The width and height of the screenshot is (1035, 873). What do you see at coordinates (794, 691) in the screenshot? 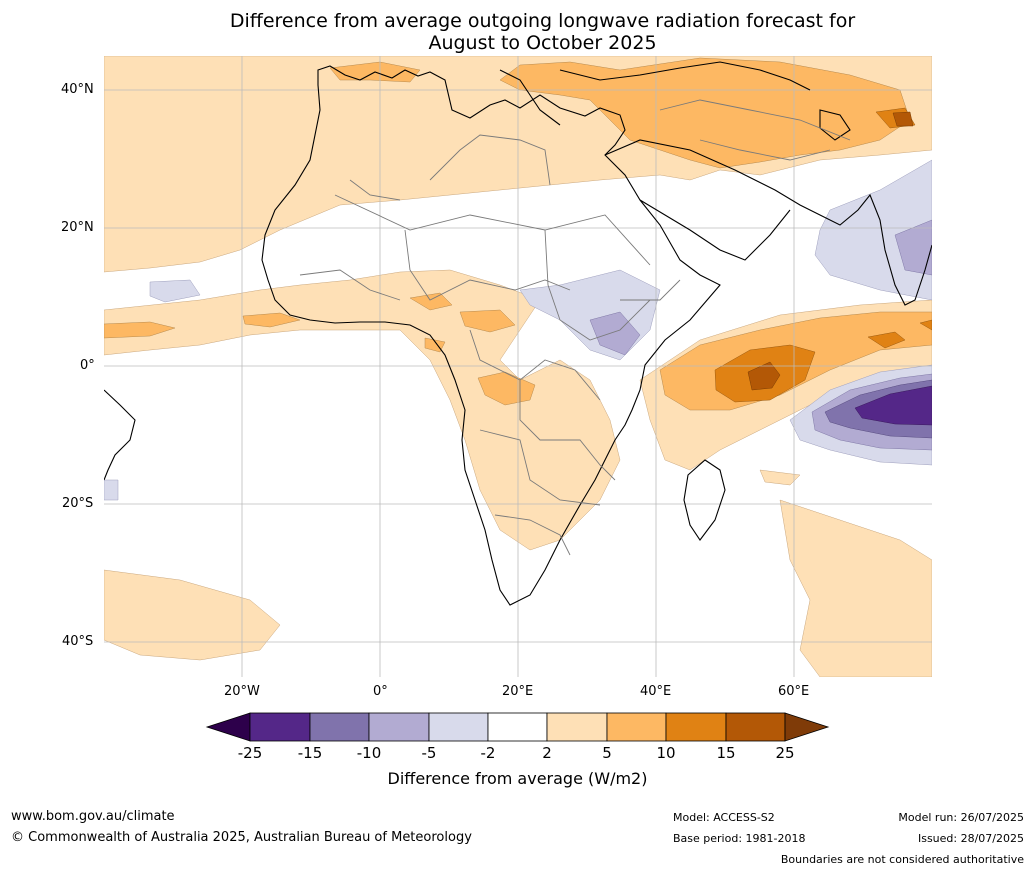
I see `lon-label-60e: 60°E` at bounding box center [794, 691].